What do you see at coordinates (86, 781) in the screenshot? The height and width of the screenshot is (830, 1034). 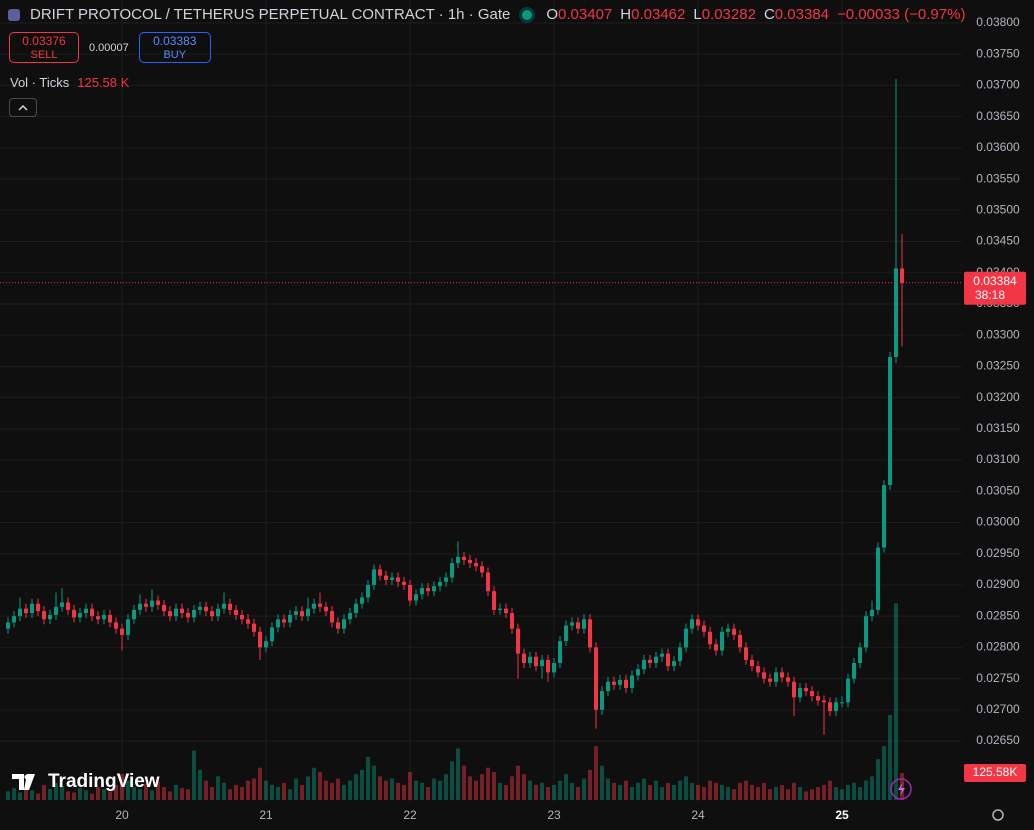 I see `logo: TradingView` at bounding box center [86, 781].